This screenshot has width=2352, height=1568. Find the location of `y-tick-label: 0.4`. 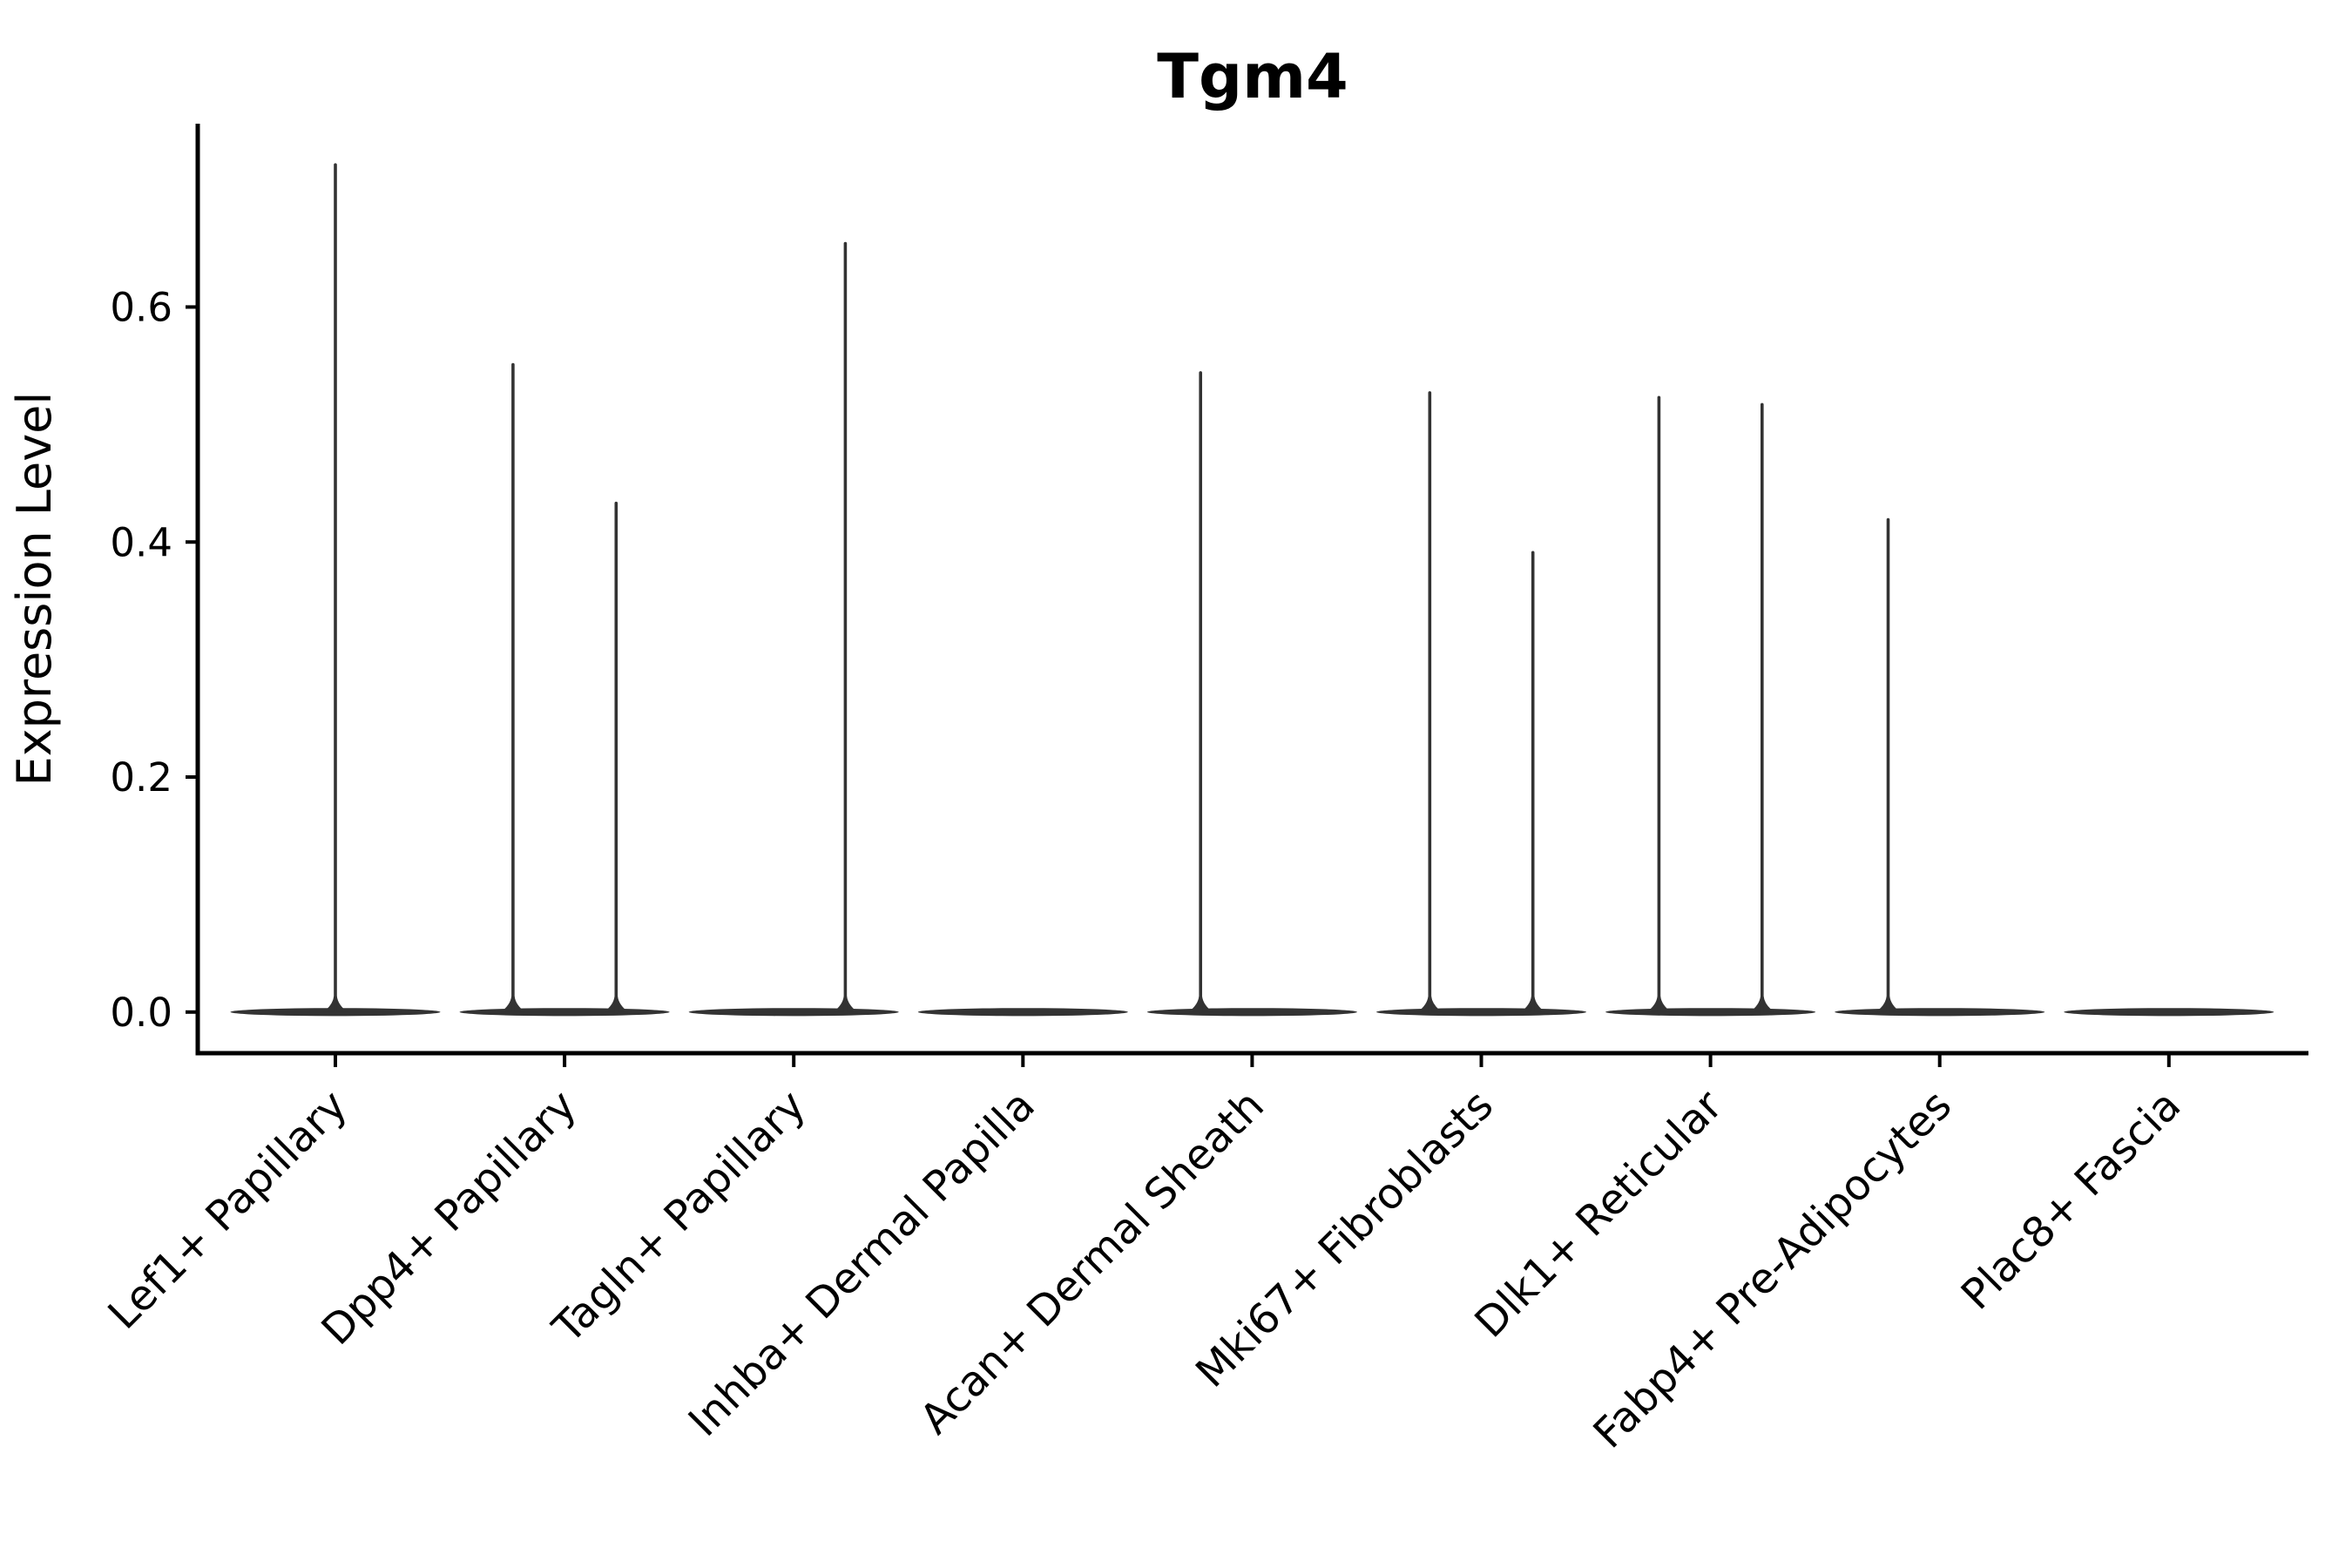

y-tick-label: 0.4 is located at coordinates (141, 542).